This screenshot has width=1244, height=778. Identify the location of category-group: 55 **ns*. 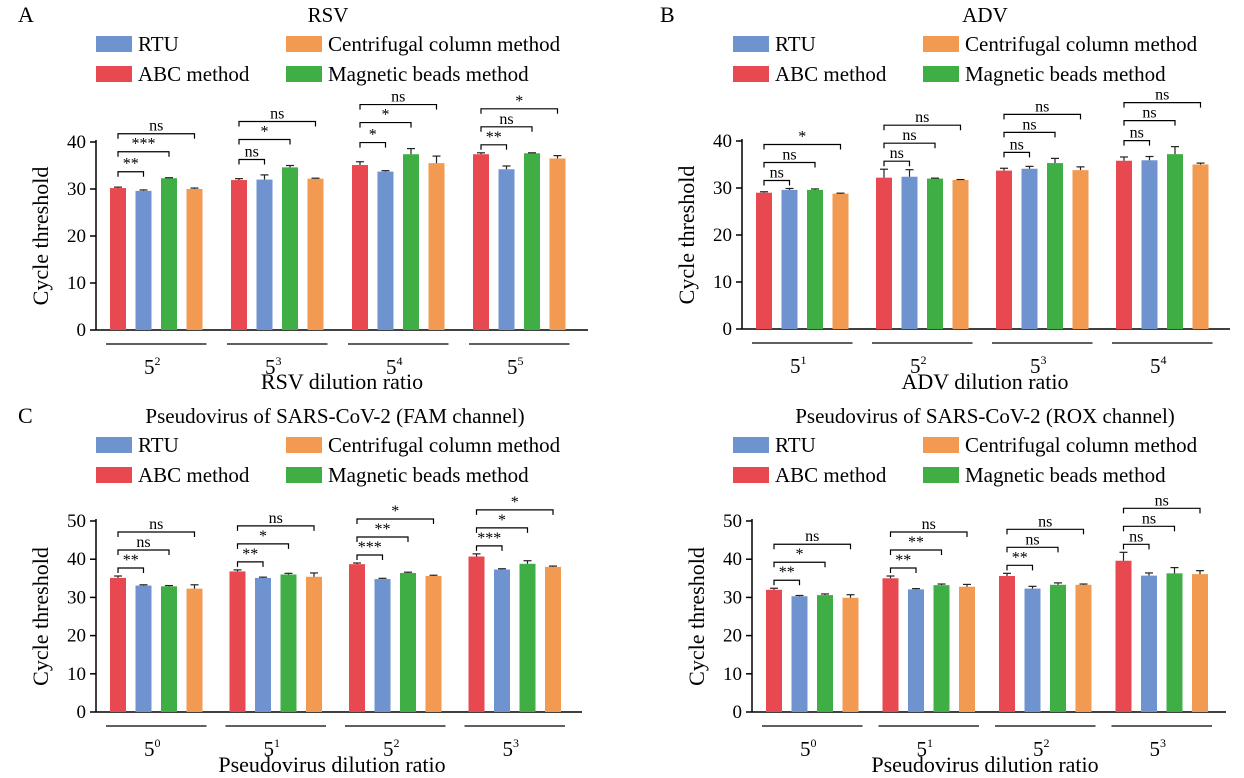
(519, 236).